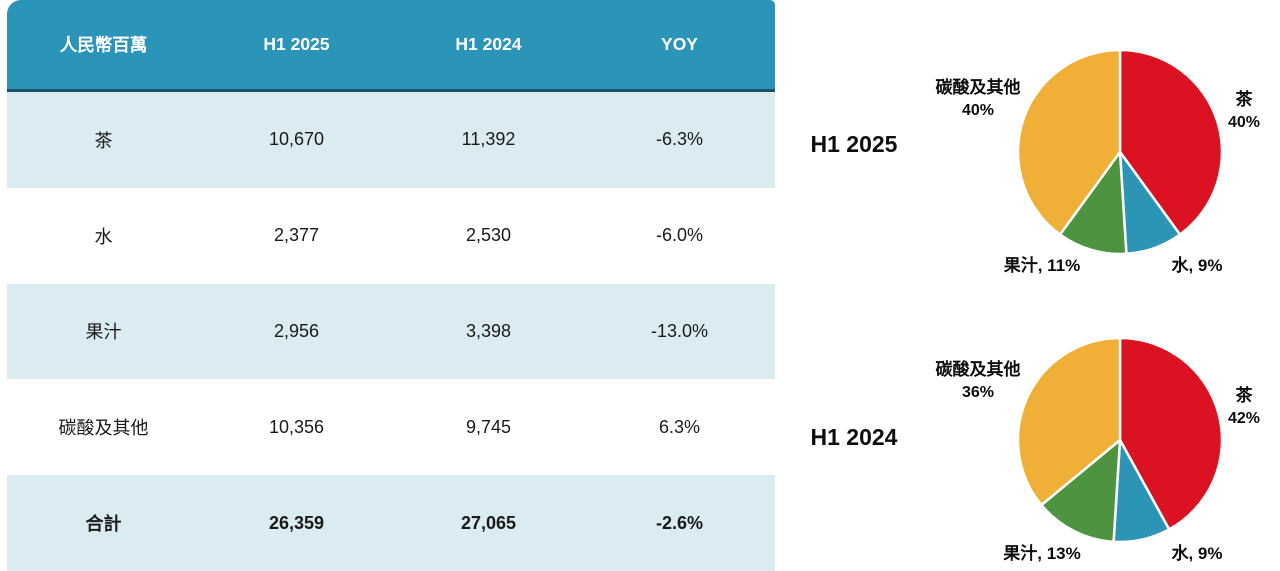  I want to click on chart-period-title: H1 2025, so click(854, 144).